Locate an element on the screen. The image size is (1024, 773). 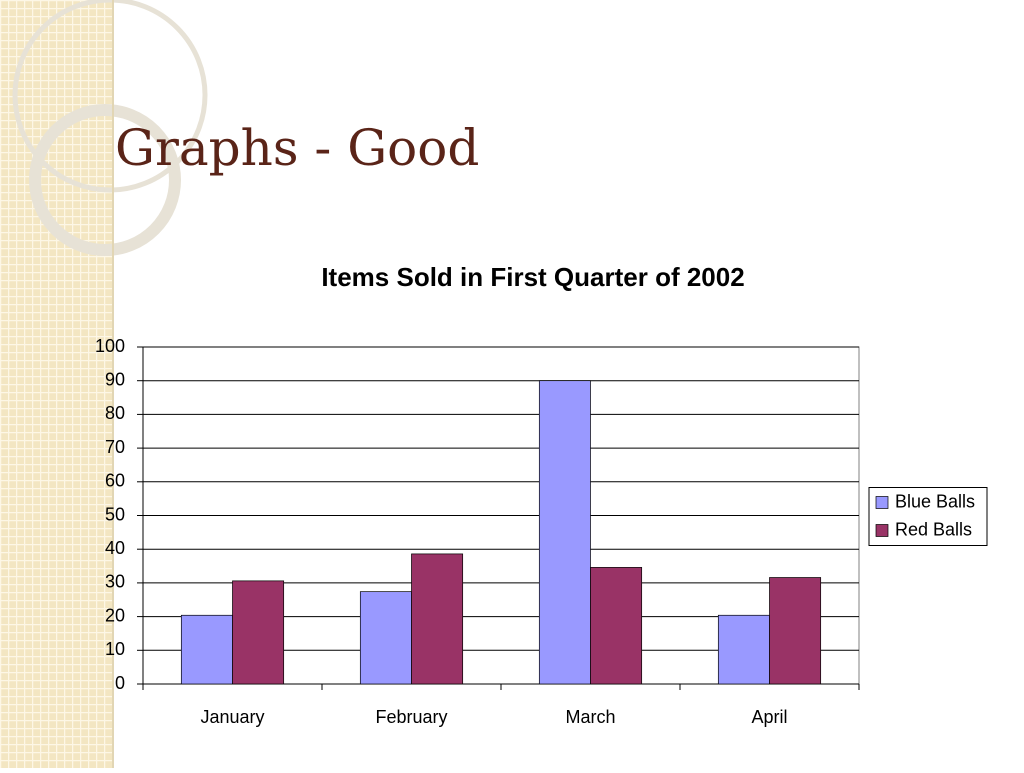
y-tick-label: 80 is located at coordinates (115, 413).